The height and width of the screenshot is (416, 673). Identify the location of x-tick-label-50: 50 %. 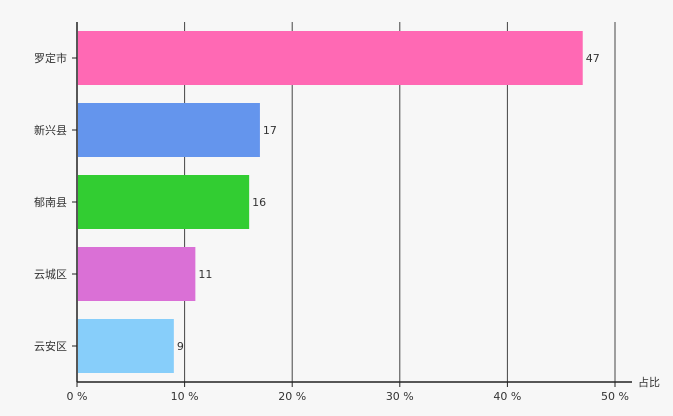
(615, 396).